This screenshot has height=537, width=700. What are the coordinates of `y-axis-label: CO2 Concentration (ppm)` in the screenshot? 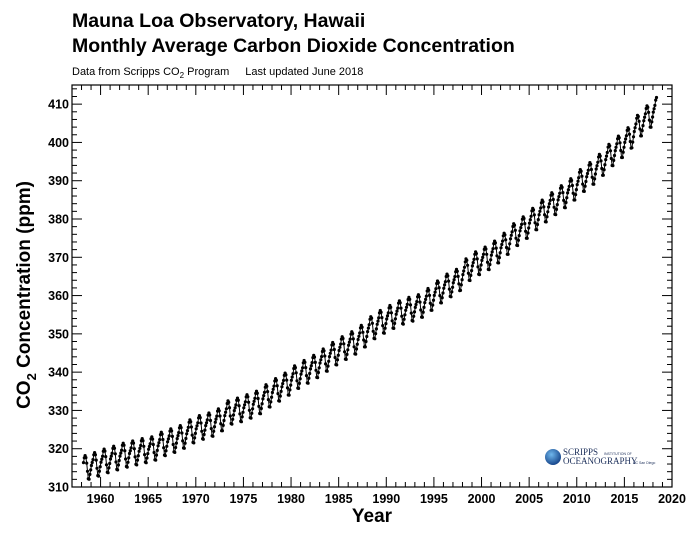 It's located at (26, 295).